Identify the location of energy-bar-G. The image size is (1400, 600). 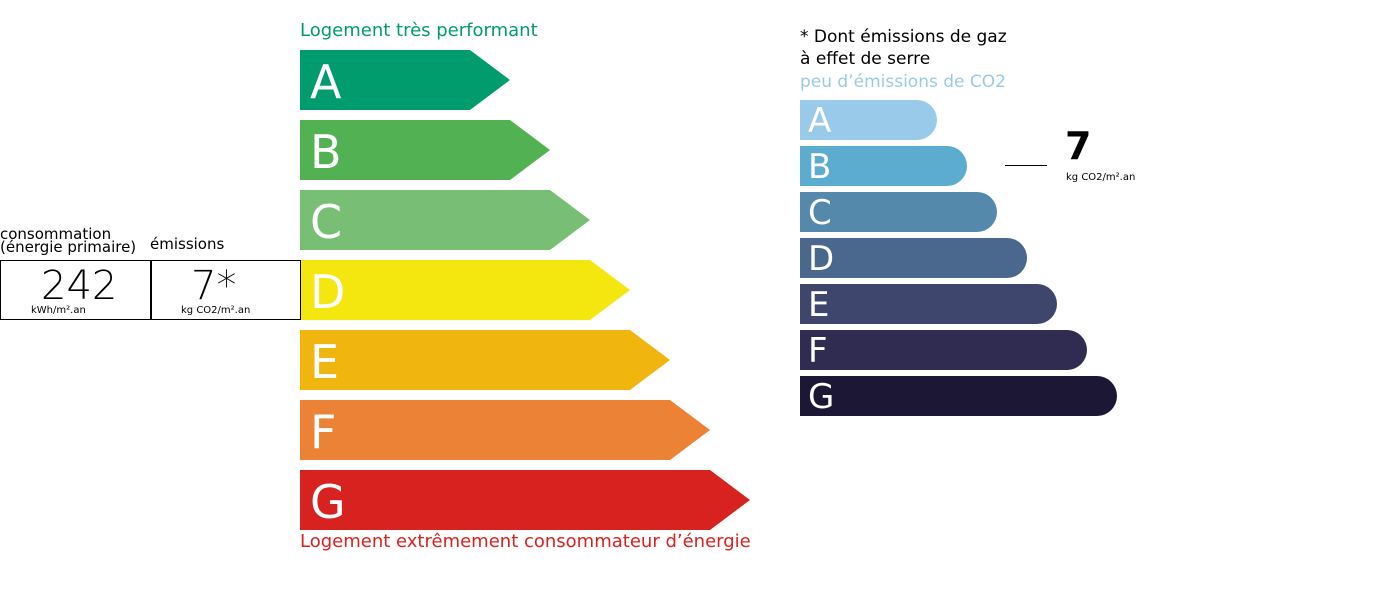
(525, 500).